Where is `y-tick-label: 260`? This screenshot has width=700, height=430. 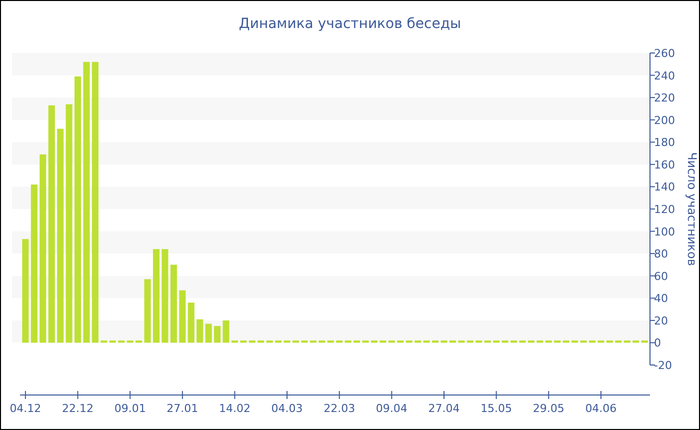
y-tick-label: 260 is located at coordinates (664, 53).